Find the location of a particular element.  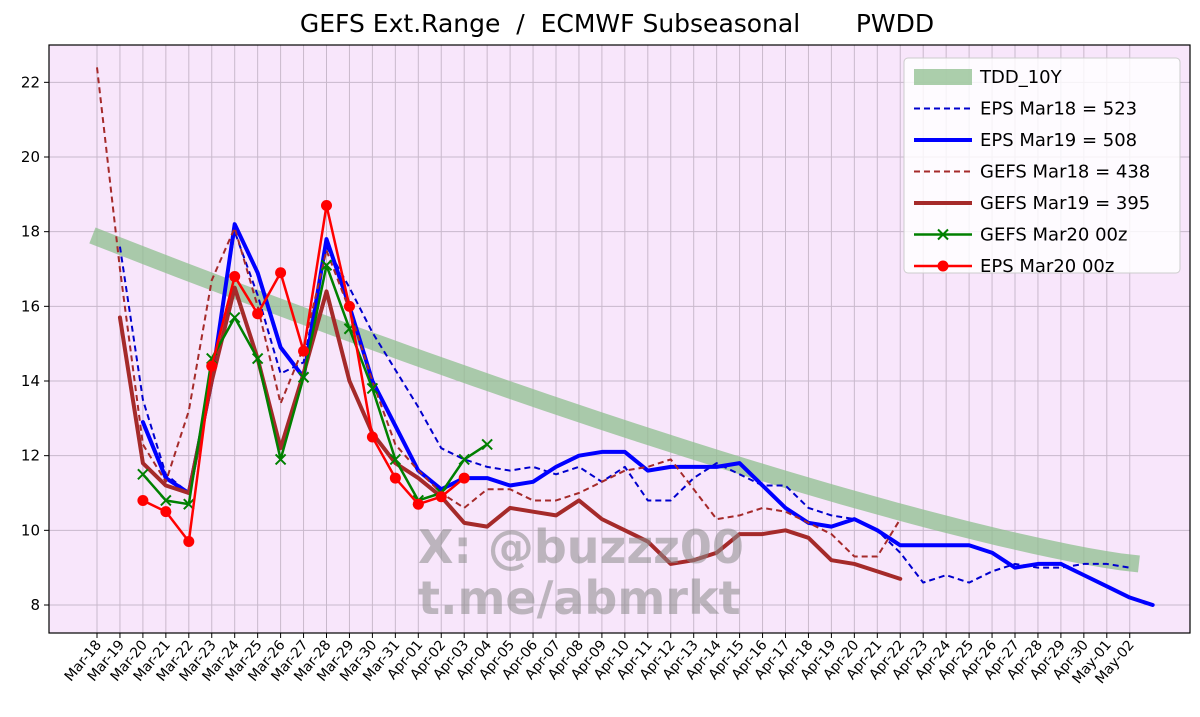

chart-title: GEFS Ext.Range / ECMWF Subseasonal PWDD is located at coordinates (617, 23).